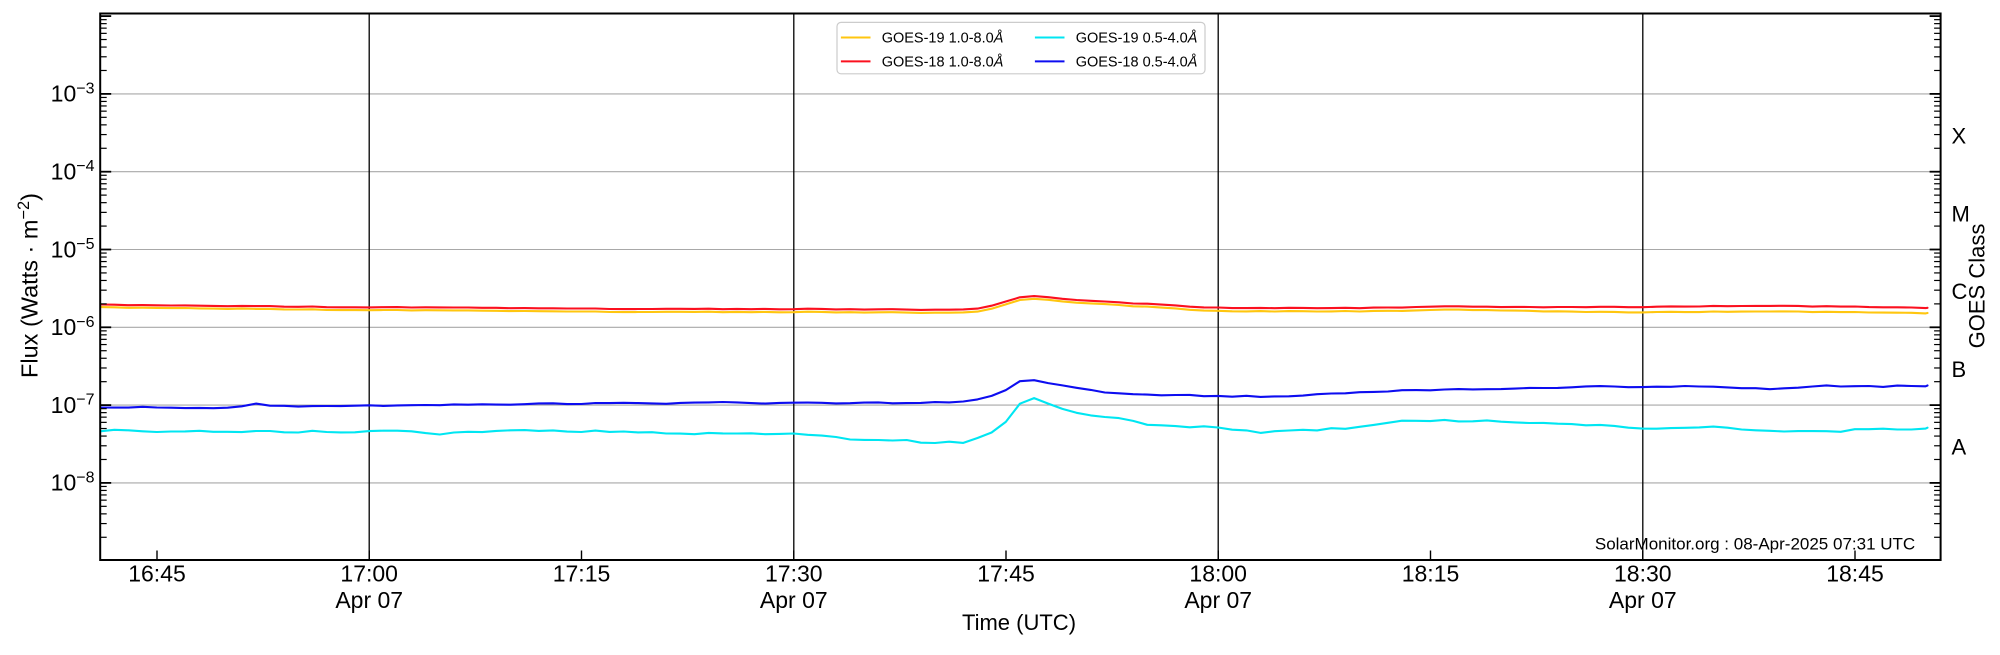  Describe the element at coordinates (73, 327) in the screenshot. I see `svg-text: 10−6` at that location.